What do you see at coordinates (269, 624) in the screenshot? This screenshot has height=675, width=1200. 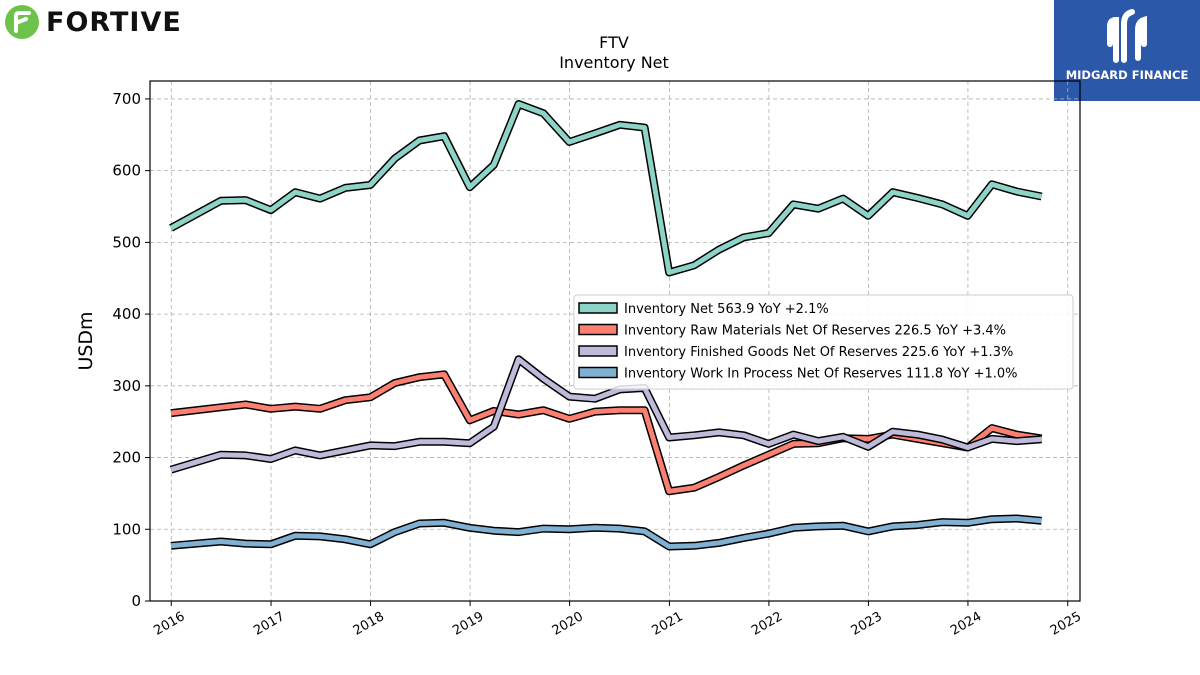 I see `x-tick-label: 2017` at bounding box center [269, 624].